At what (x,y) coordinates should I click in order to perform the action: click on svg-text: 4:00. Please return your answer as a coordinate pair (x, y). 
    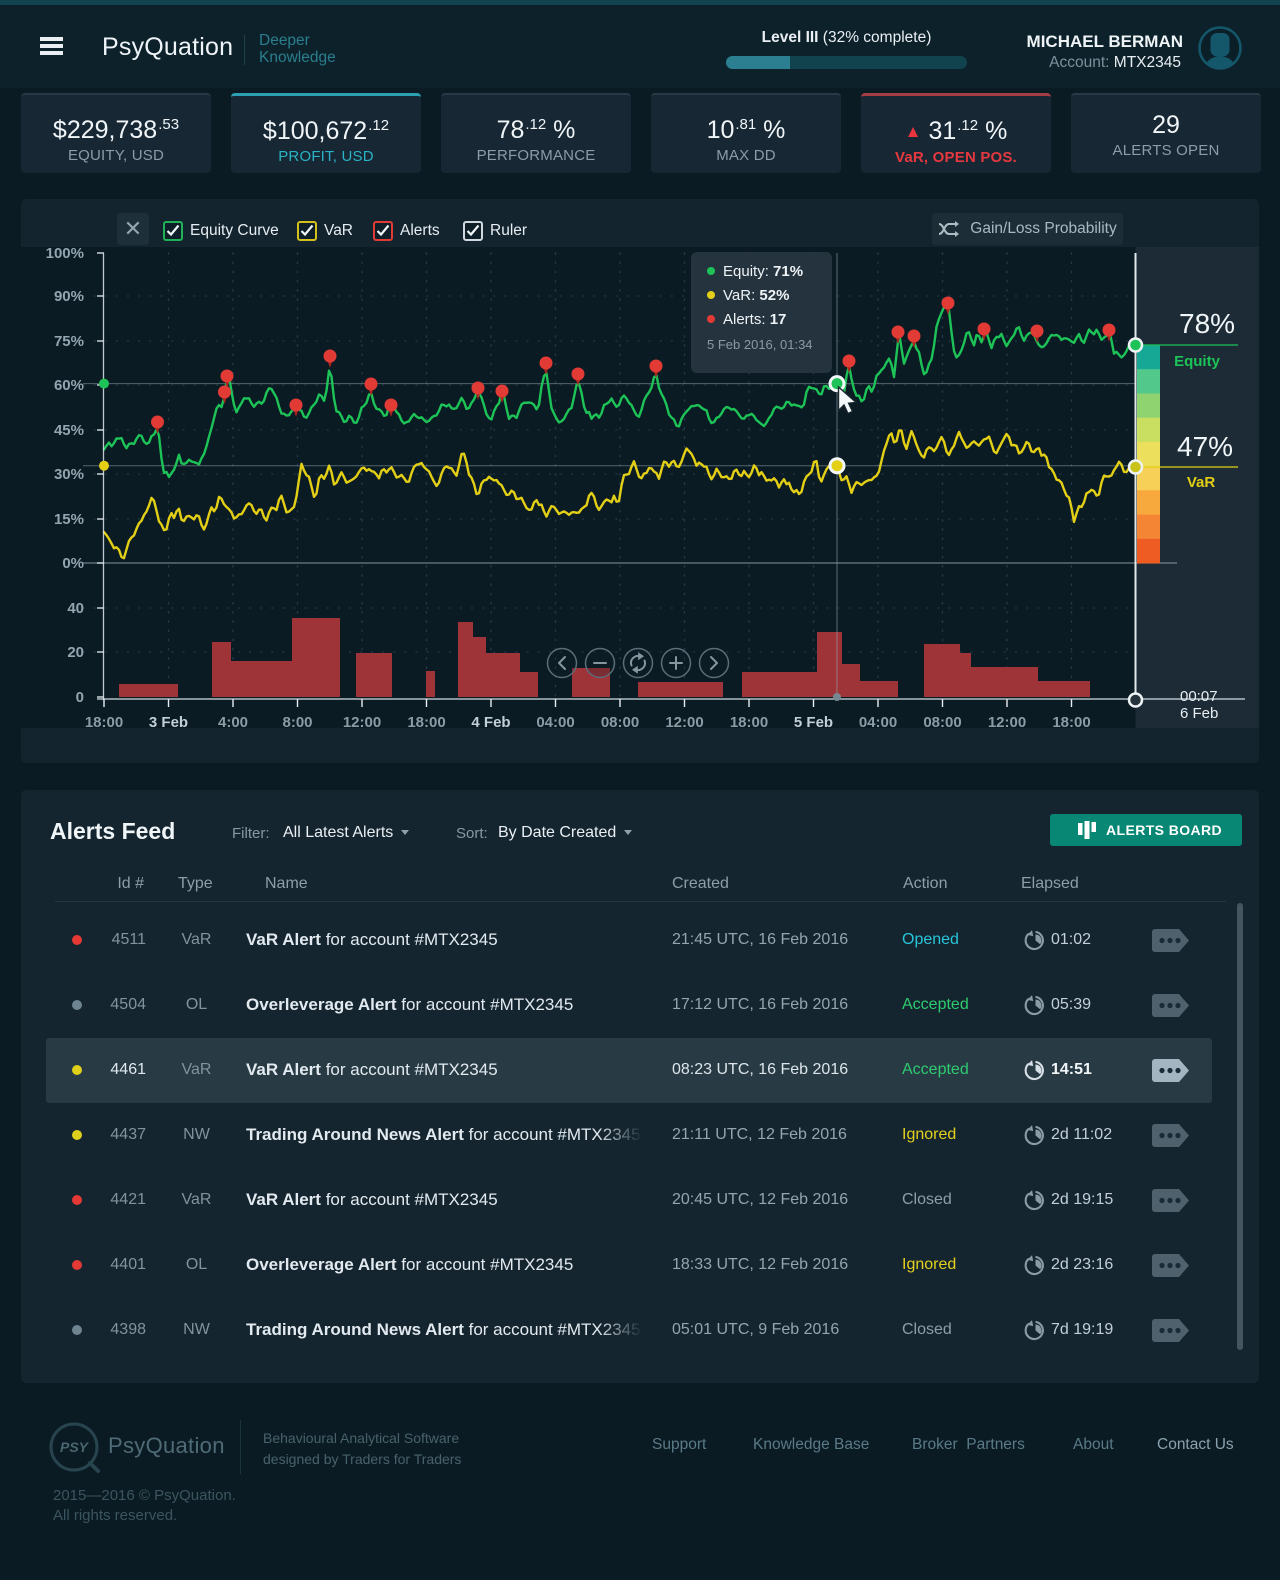
    Looking at the image, I should click on (233, 722).